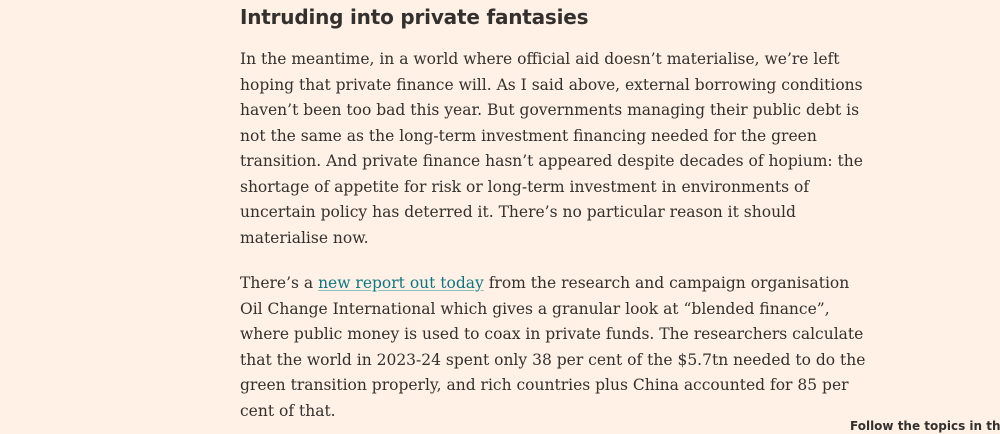 The image size is (1000, 434). Describe the element at coordinates (288, 410) in the screenshot. I see `paragraph-line: cent of that.` at that location.